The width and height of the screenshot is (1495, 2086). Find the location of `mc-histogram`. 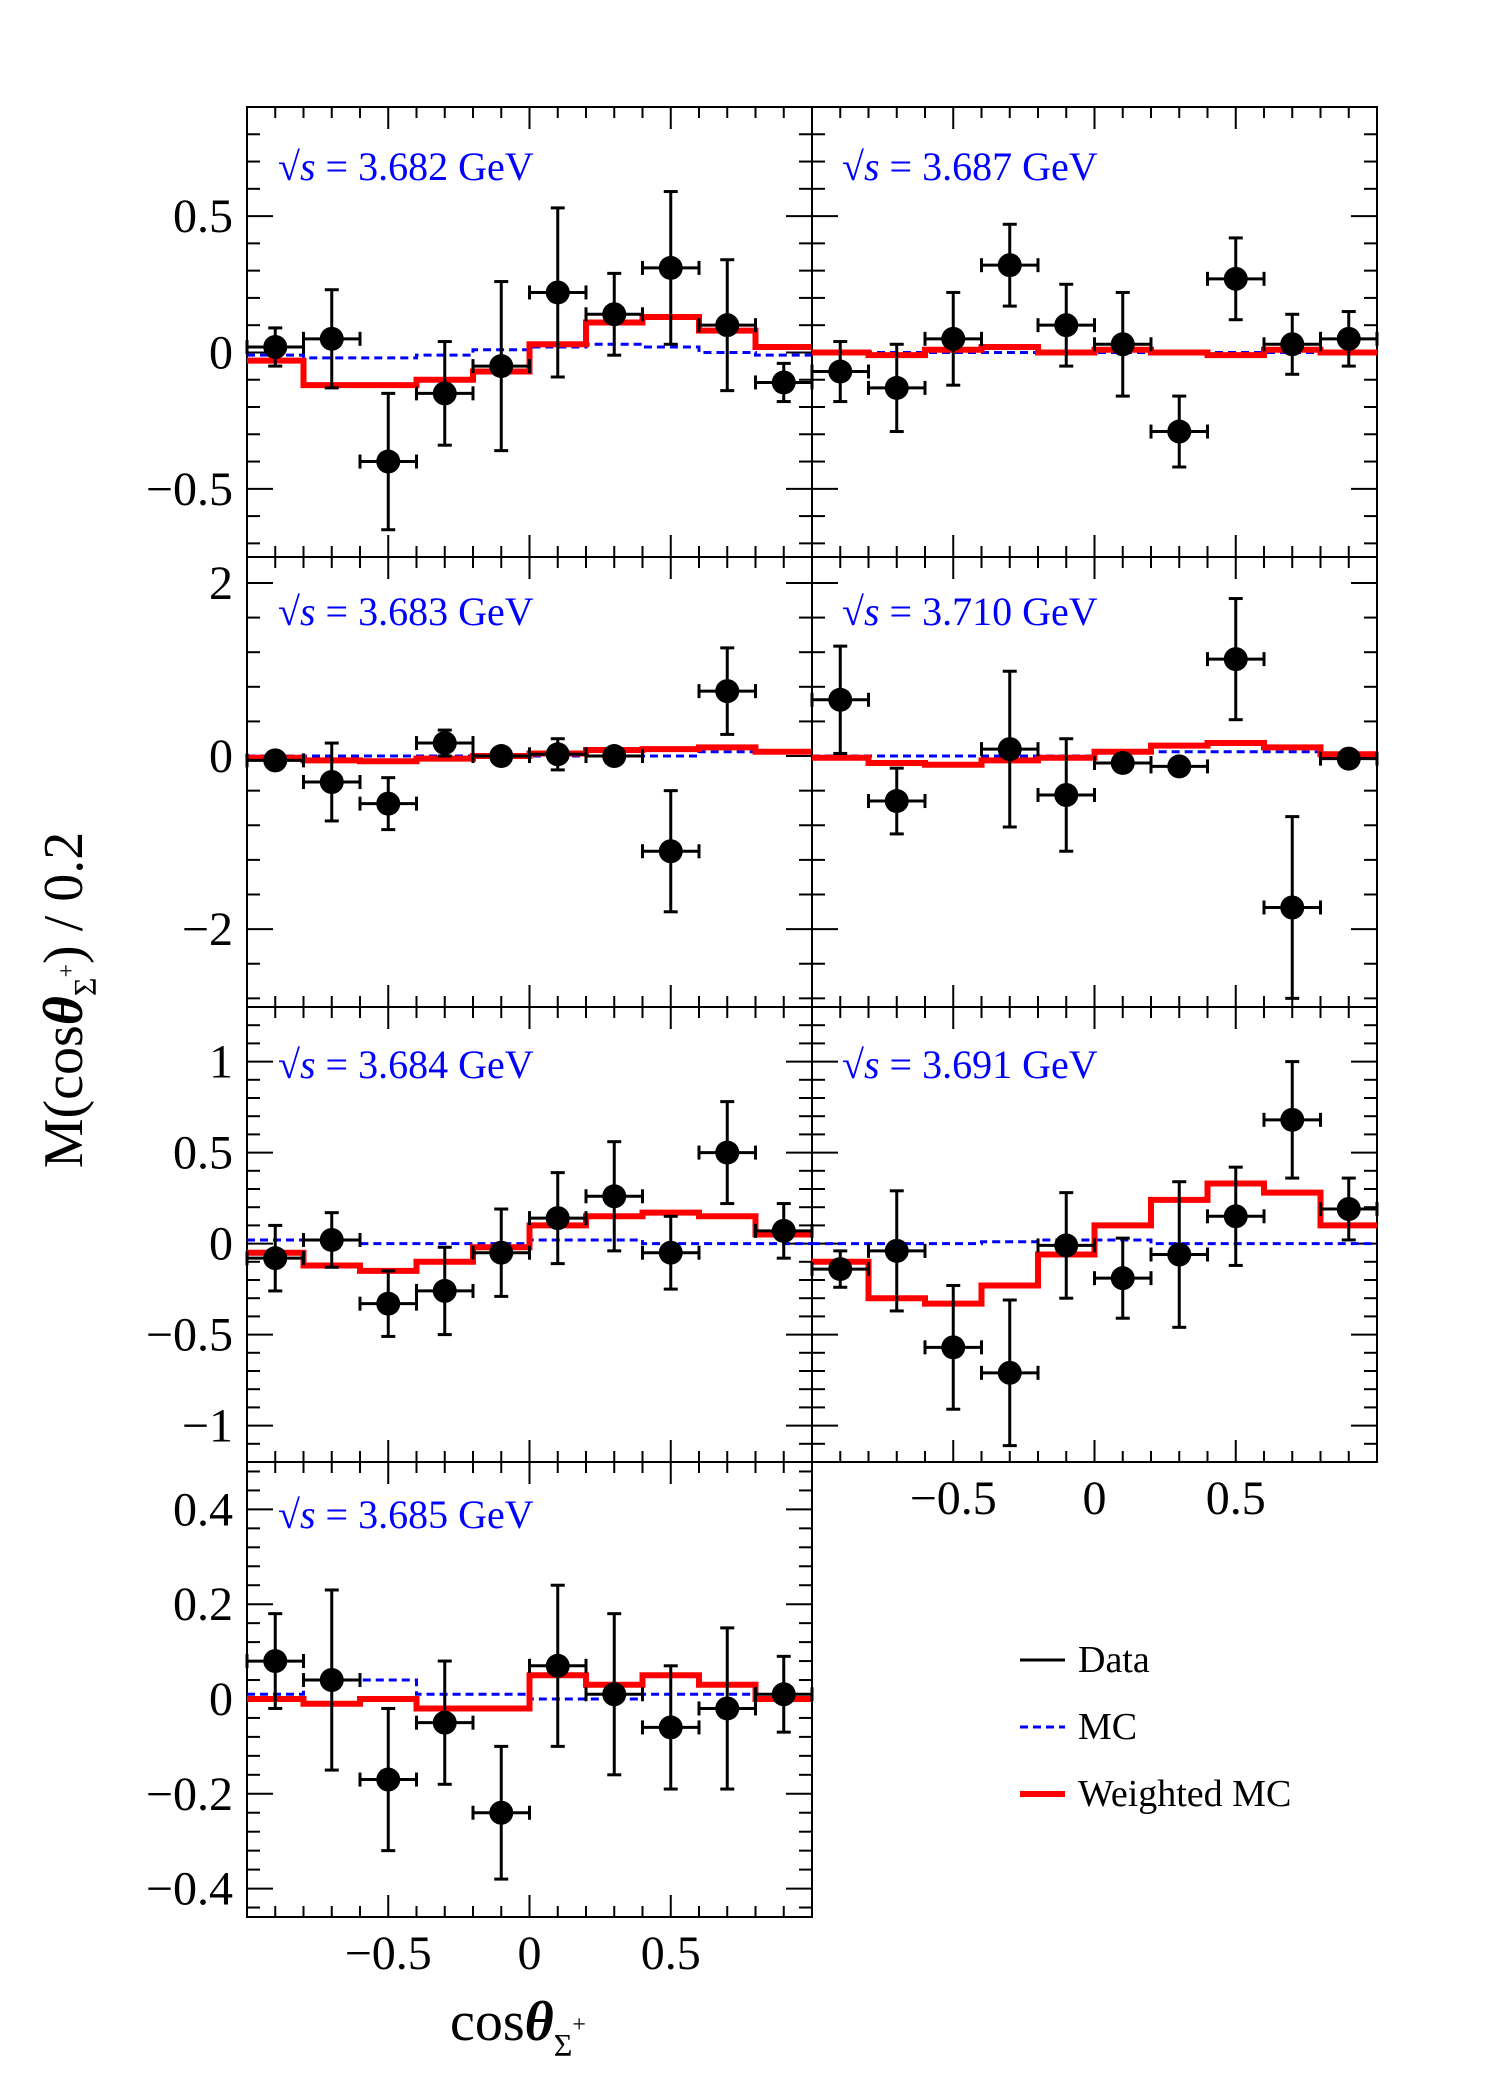

mc-histogram is located at coordinates (1094, 1242).